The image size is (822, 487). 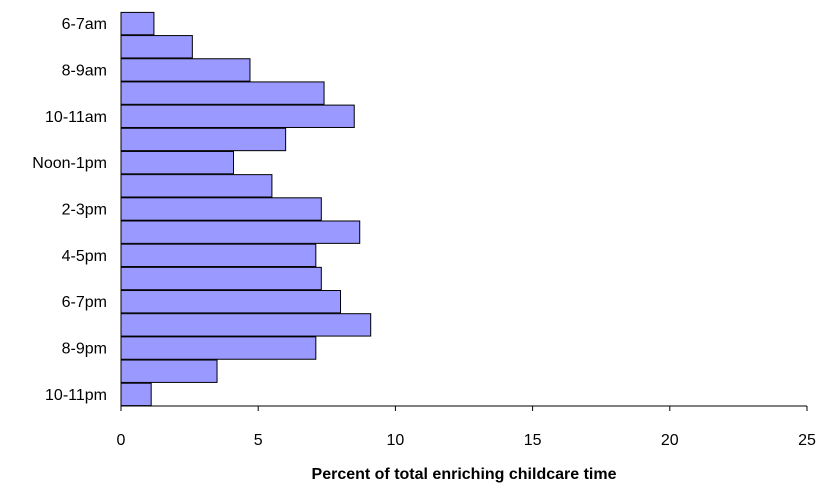 What do you see at coordinates (203, 139) in the screenshot?
I see `bar-11am-noon` at bounding box center [203, 139].